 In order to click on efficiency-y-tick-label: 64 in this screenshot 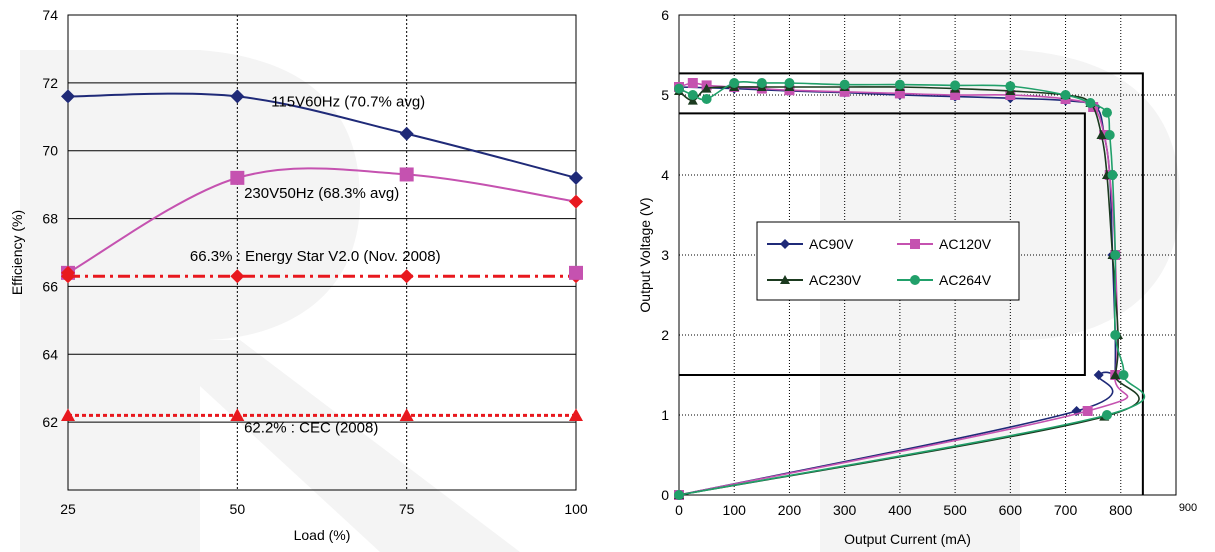, I will do `click(50, 354)`.